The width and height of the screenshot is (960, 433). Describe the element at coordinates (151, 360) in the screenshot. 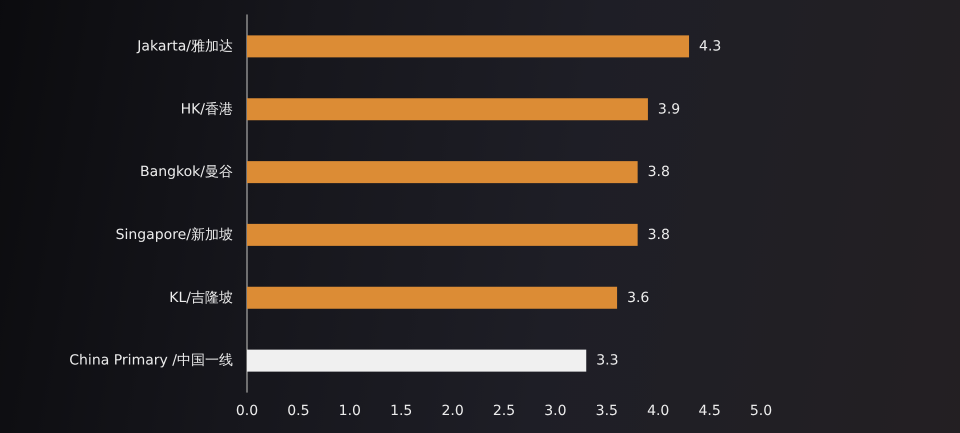

I see `y-tick-label: China Primary /中国一线` at that location.